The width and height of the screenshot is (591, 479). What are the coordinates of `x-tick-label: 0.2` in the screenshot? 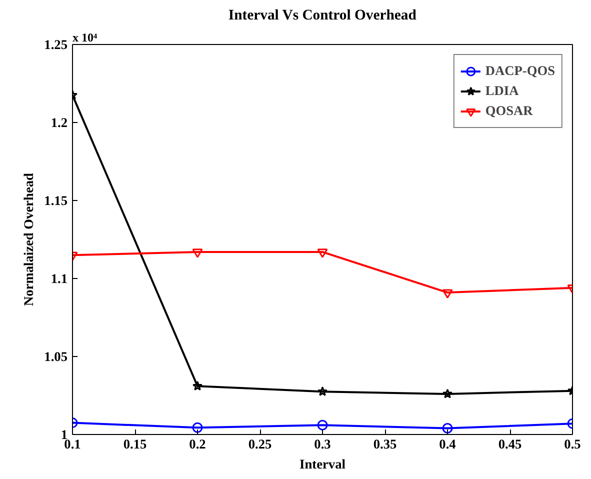 It's located at (197, 444).